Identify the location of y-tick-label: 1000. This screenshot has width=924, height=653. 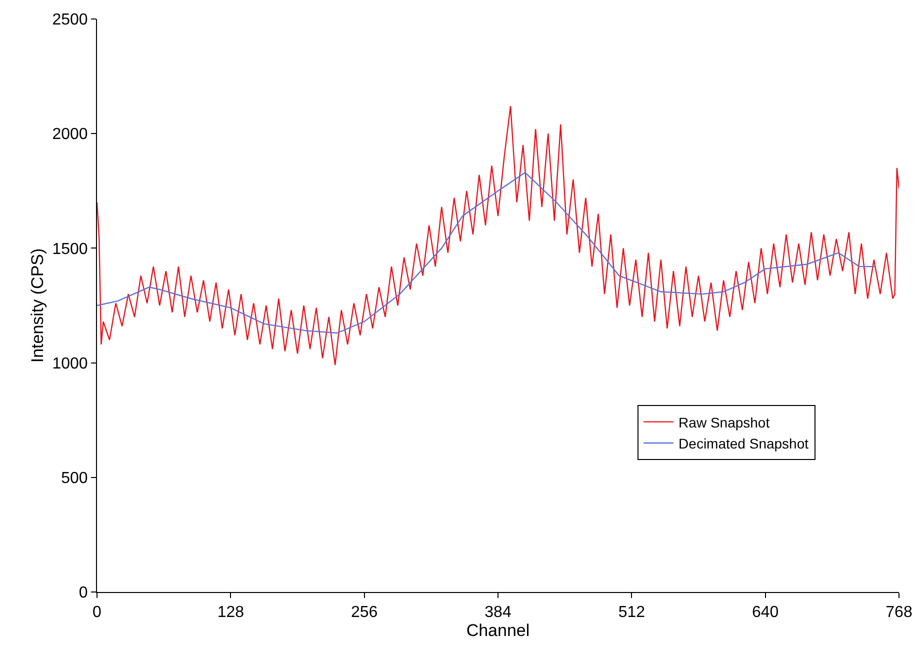
(70, 363).